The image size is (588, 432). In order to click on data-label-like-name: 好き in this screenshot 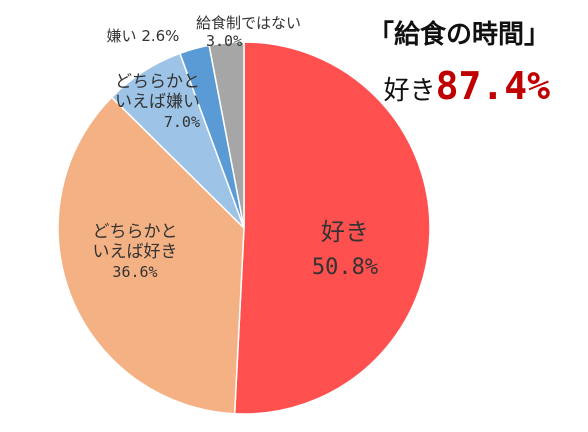, I will do `click(345, 232)`.